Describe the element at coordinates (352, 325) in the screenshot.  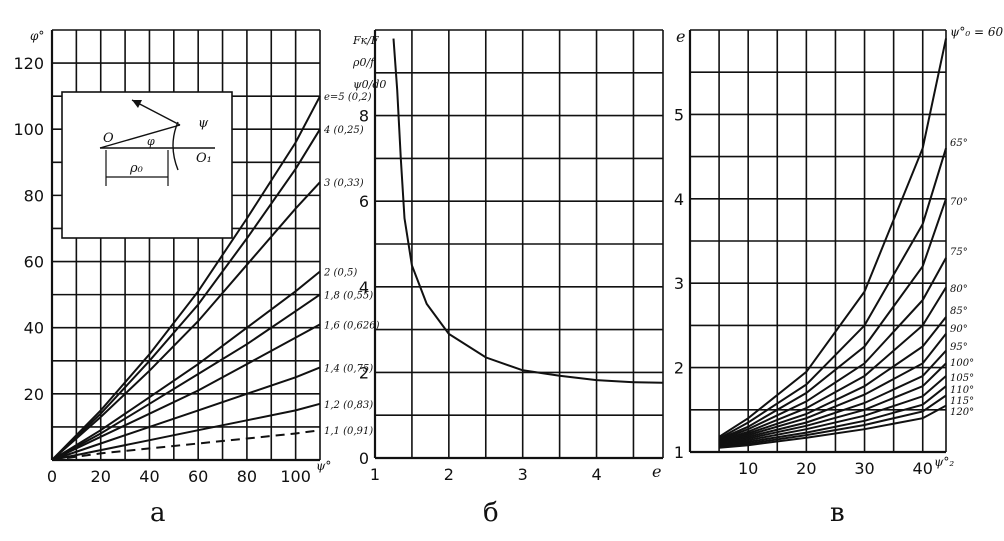
I see `series-label-a-6: 1,6 (0,626)` at that location.